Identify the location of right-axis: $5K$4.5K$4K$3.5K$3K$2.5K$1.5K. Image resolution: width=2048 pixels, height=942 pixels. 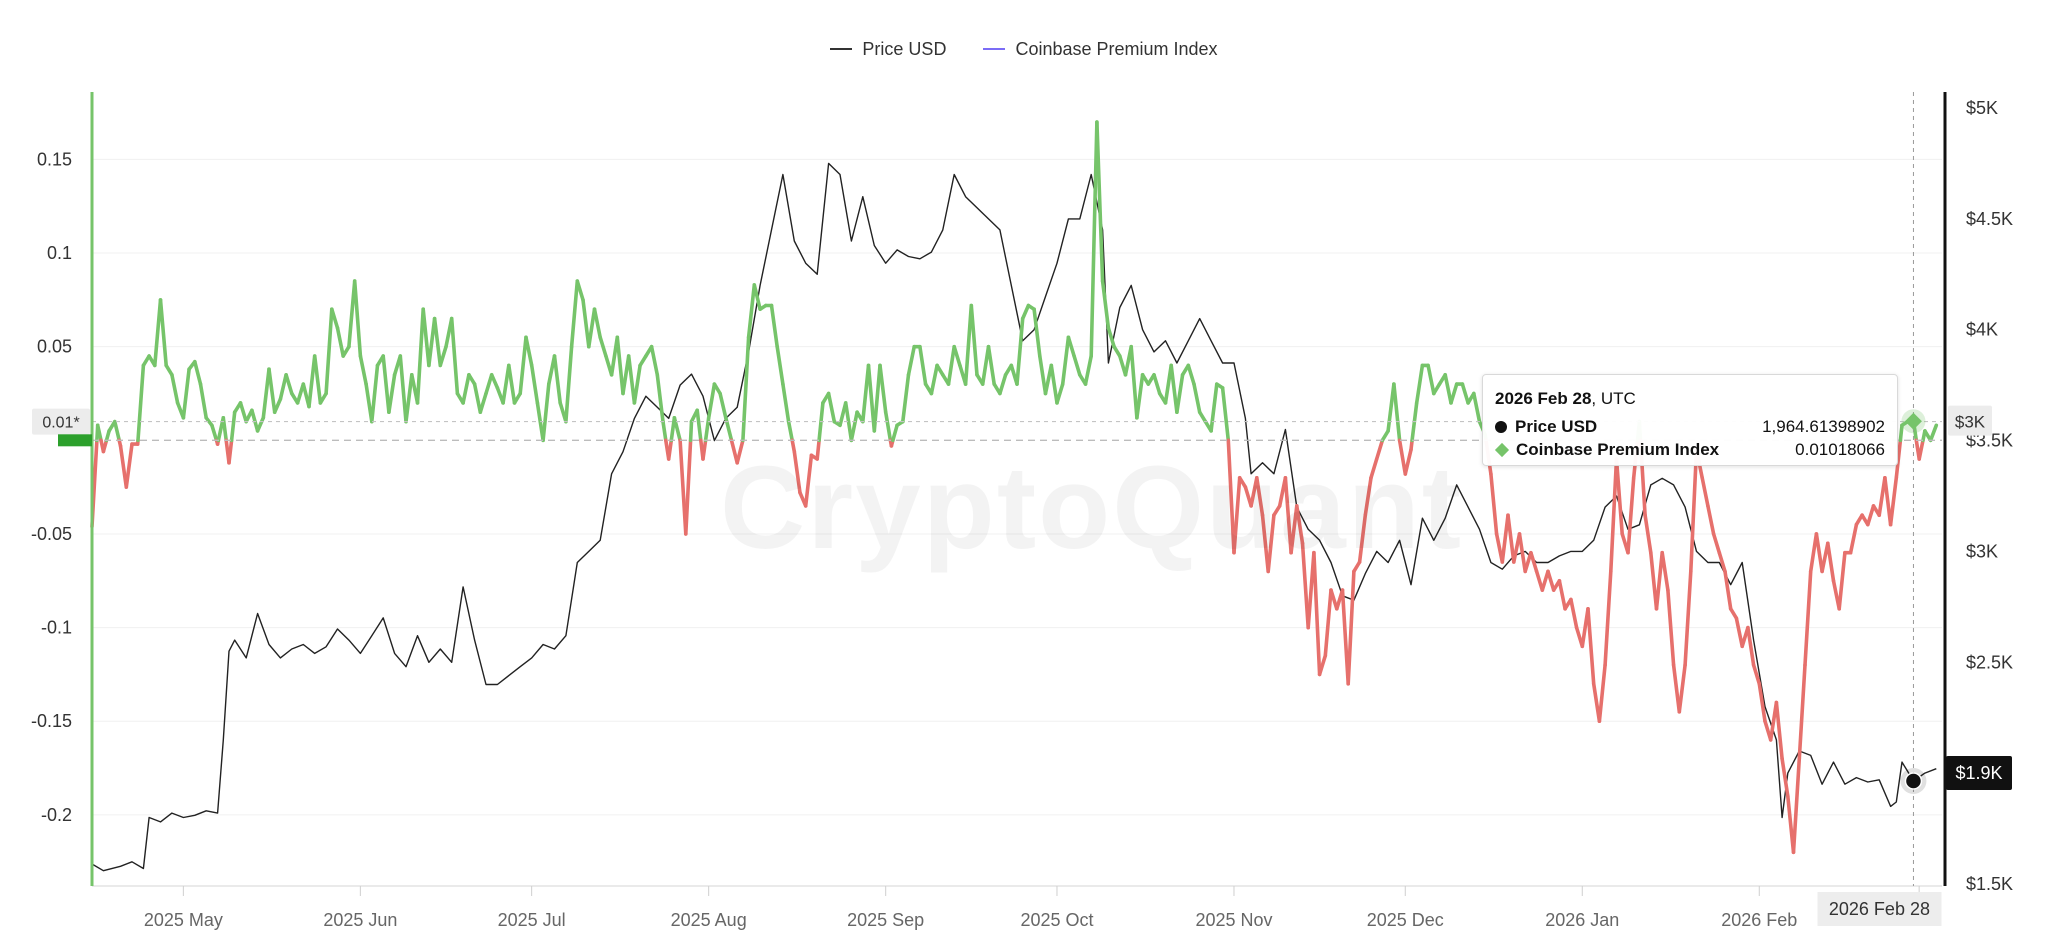
(1989, 496).